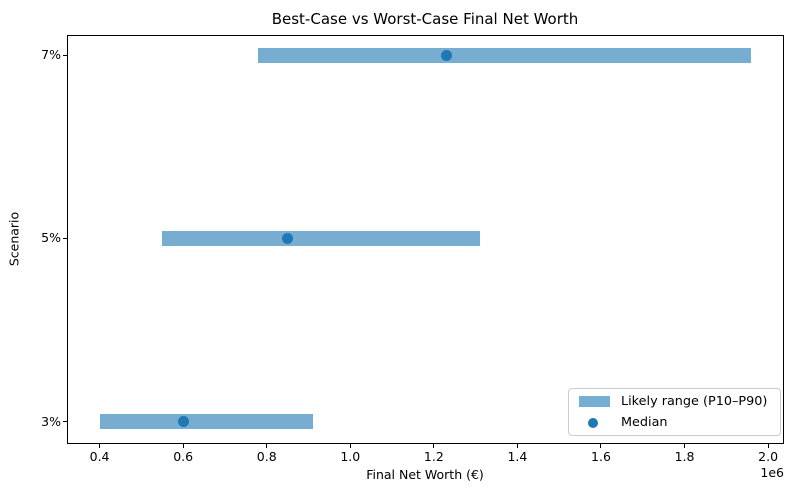 The height and width of the screenshot is (500, 800). What do you see at coordinates (99, 456) in the screenshot?
I see `x-tick-label: 0.4` at bounding box center [99, 456].